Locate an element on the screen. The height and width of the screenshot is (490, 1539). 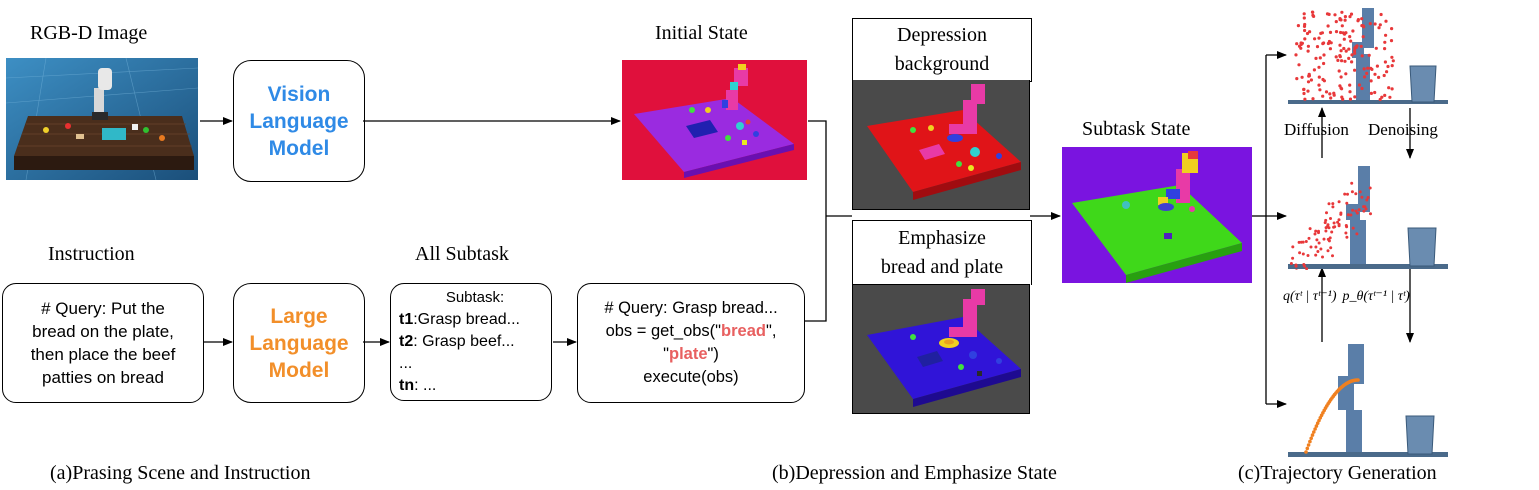
trajectory-noisy-image is located at coordinates (1368, 54).